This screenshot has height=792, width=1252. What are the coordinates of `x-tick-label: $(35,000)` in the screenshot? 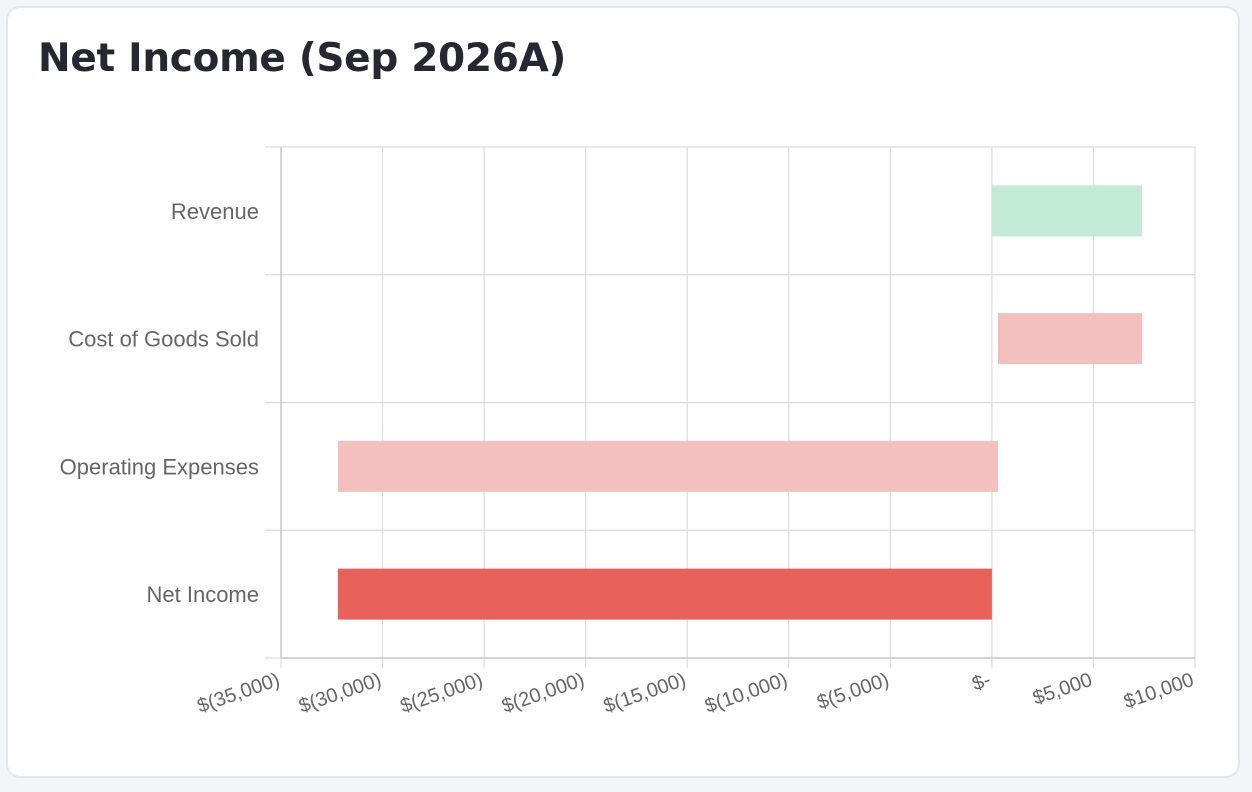 It's located at (239, 693).